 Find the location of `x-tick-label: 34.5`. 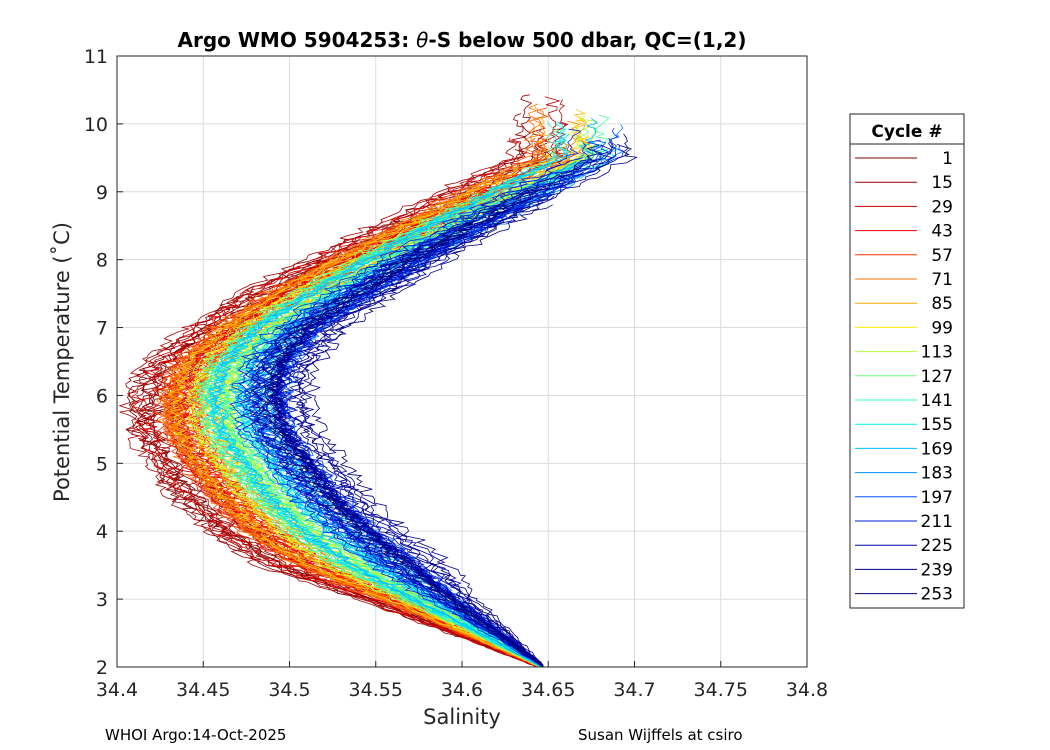

x-tick-label: 34.5 is located at coordinates (289, 690).